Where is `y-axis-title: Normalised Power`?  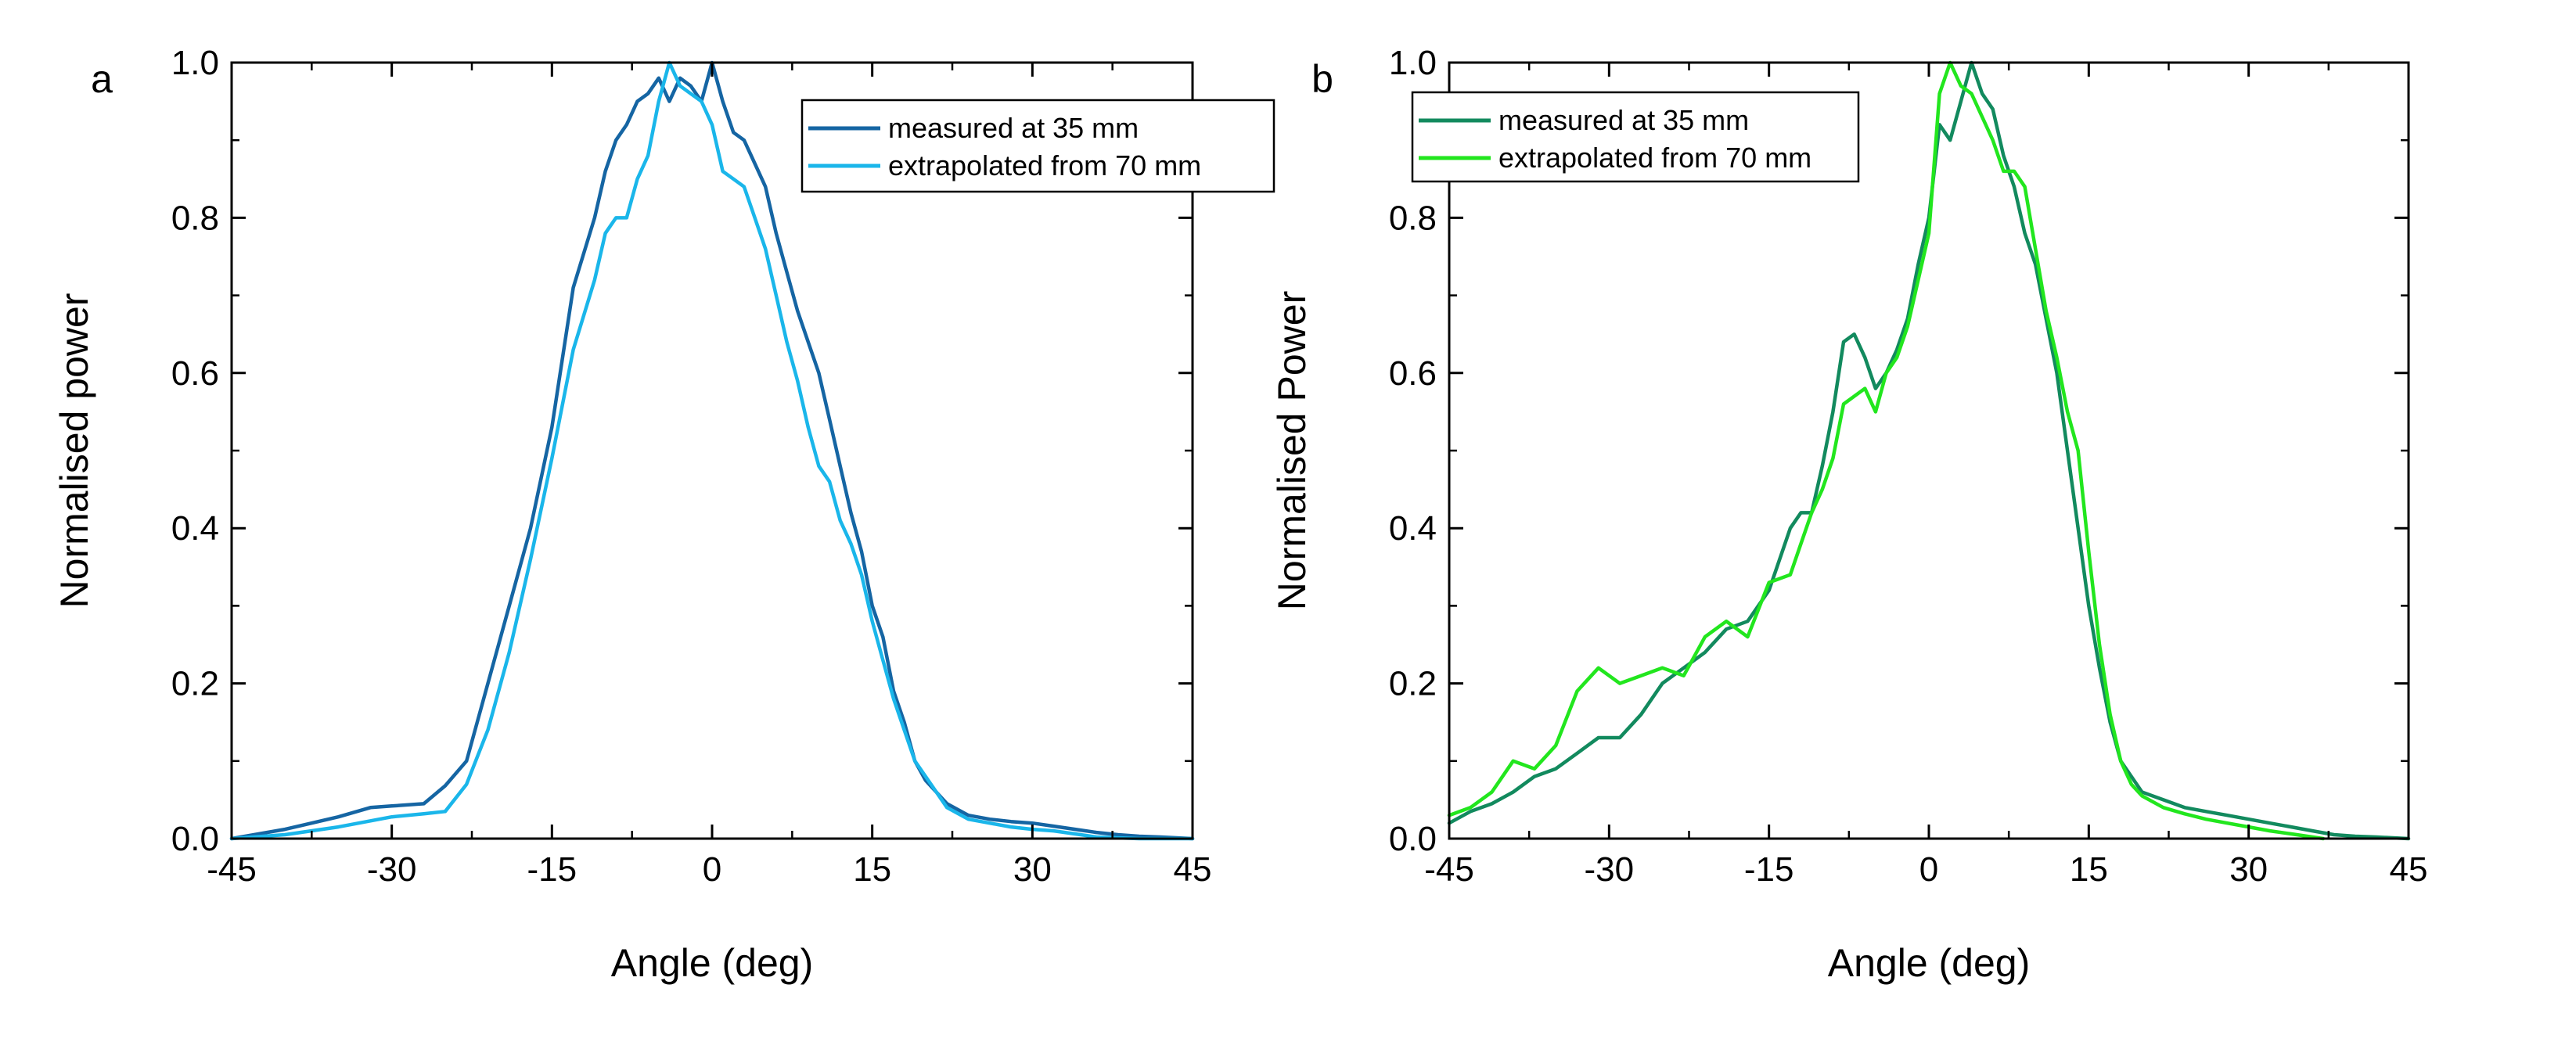
y-axis-title: Normalised Power is located at coordinates (1292, 450).